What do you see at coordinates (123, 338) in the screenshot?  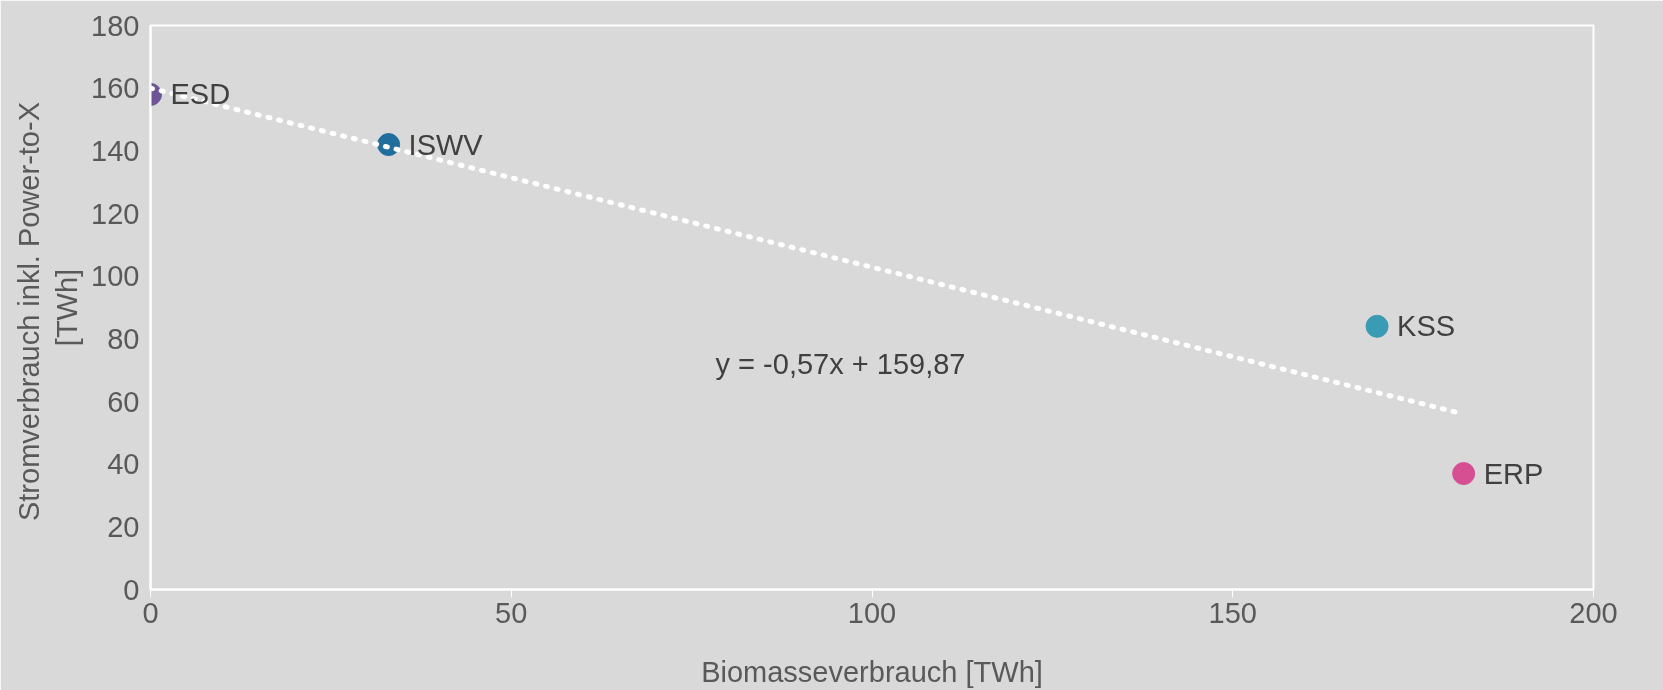 I see `y-tick-label: 80` at bounding box center [123, 338].